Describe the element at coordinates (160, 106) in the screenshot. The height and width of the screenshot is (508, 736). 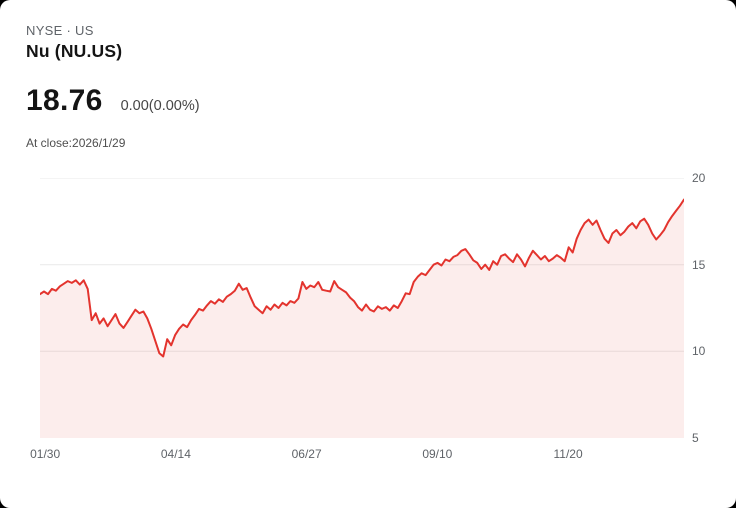
I see `price-change: 0.00(0.00%)` at that location.